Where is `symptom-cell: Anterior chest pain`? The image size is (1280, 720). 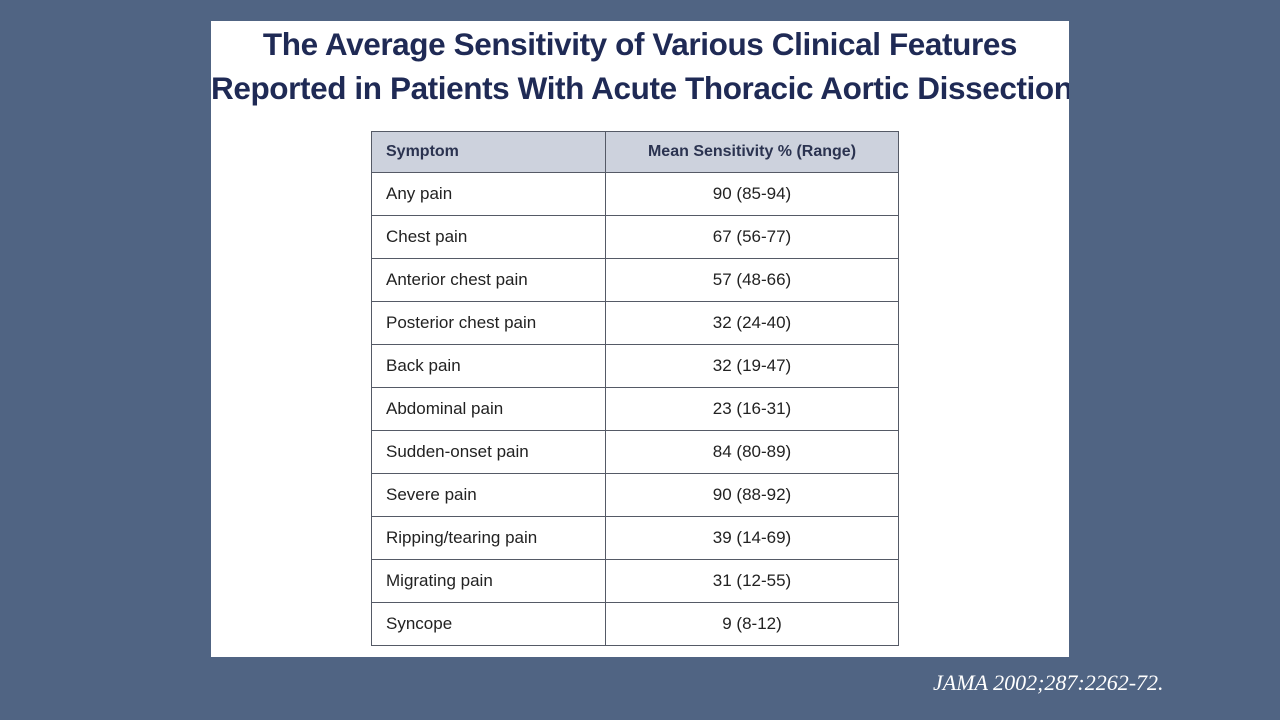
symptom-cell: Anterior chest pain is located at coordinates (488, 280).